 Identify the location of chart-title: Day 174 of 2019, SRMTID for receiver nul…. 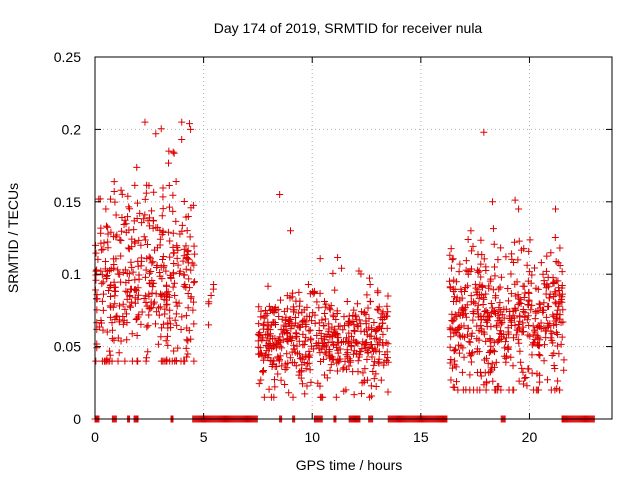
(348, 28).